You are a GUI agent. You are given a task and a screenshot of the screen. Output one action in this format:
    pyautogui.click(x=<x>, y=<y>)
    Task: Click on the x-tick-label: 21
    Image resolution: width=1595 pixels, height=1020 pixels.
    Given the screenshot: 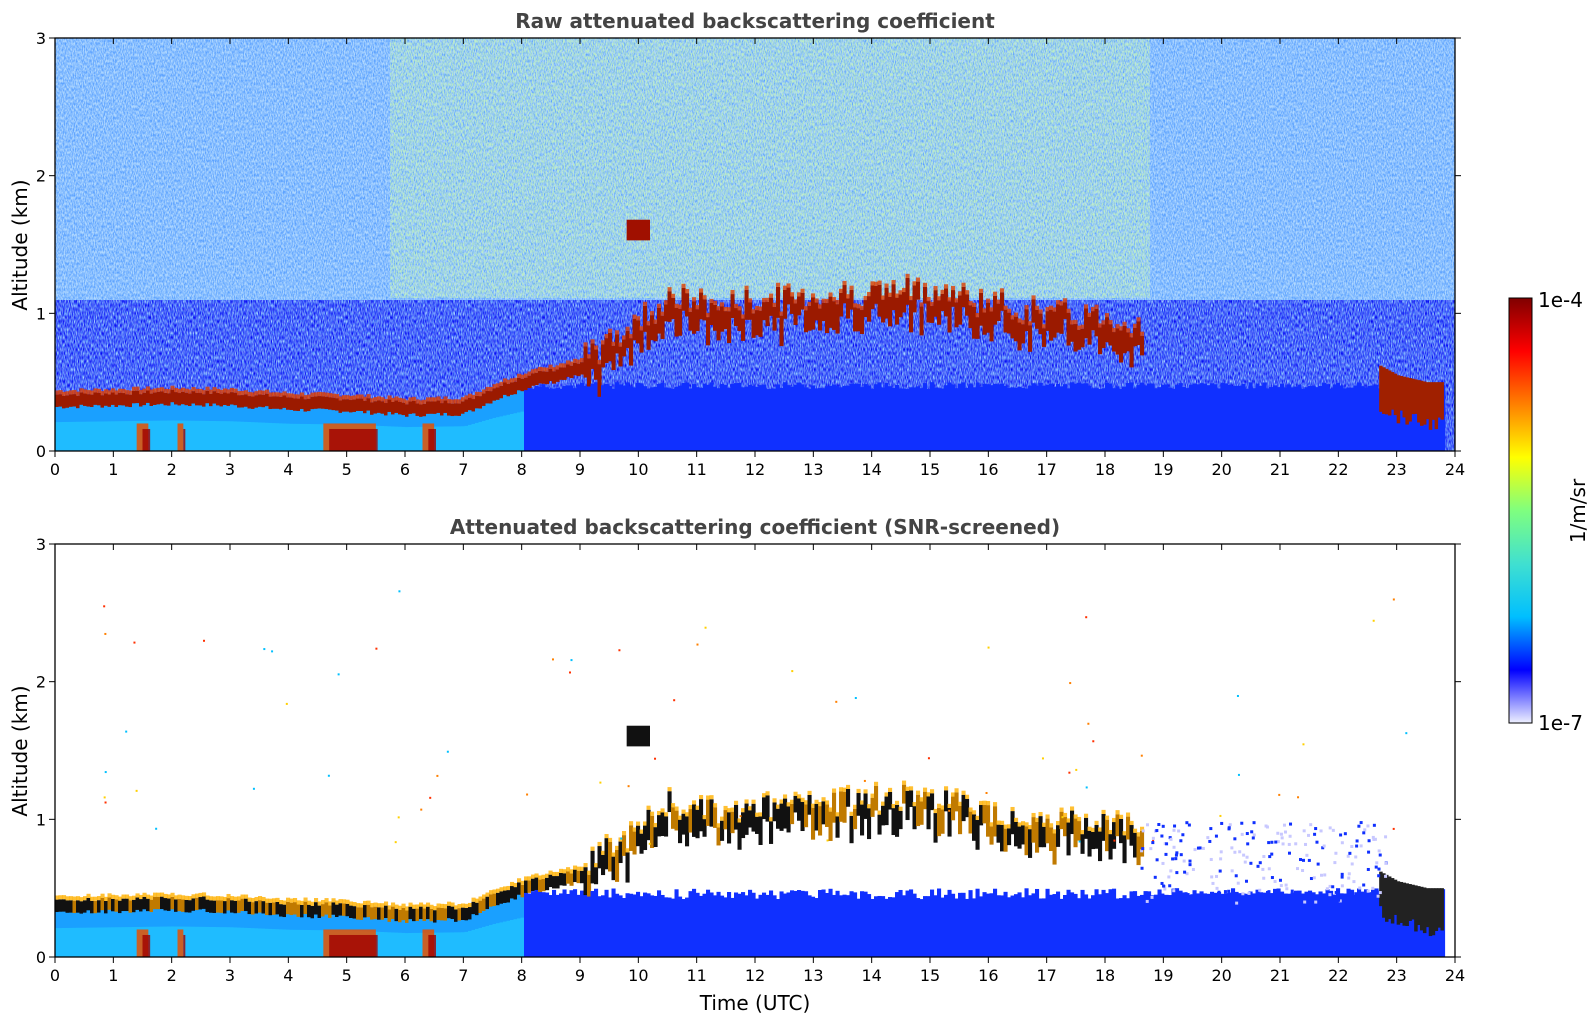 What is the action you would take?
    pyautogui.click(x=1280, y=469)
    